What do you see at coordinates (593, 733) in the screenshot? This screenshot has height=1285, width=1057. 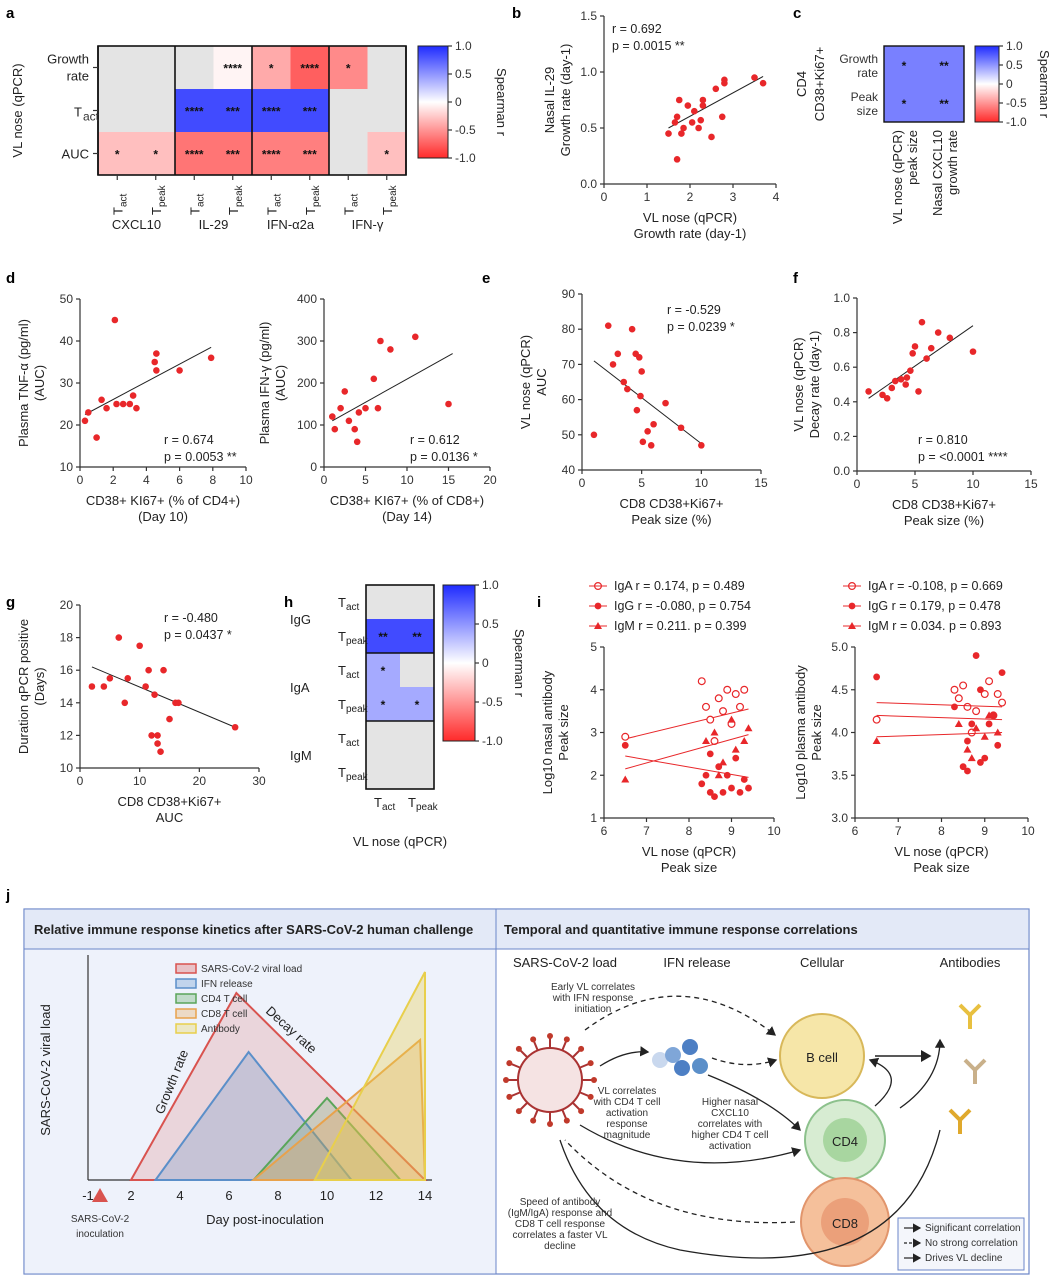 I see `y-tick-label: 3` at bounding box center [593, 733].